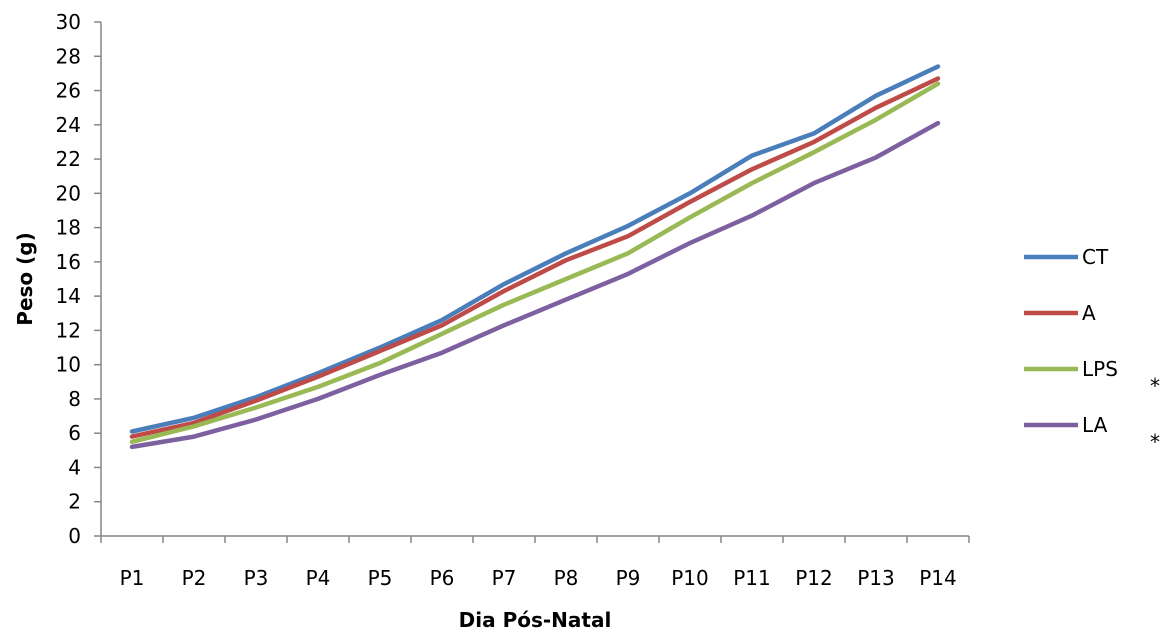  Describe the element at coordinates (194, 578) in the screenshot. I see `x-tick-label: P2` at that location.